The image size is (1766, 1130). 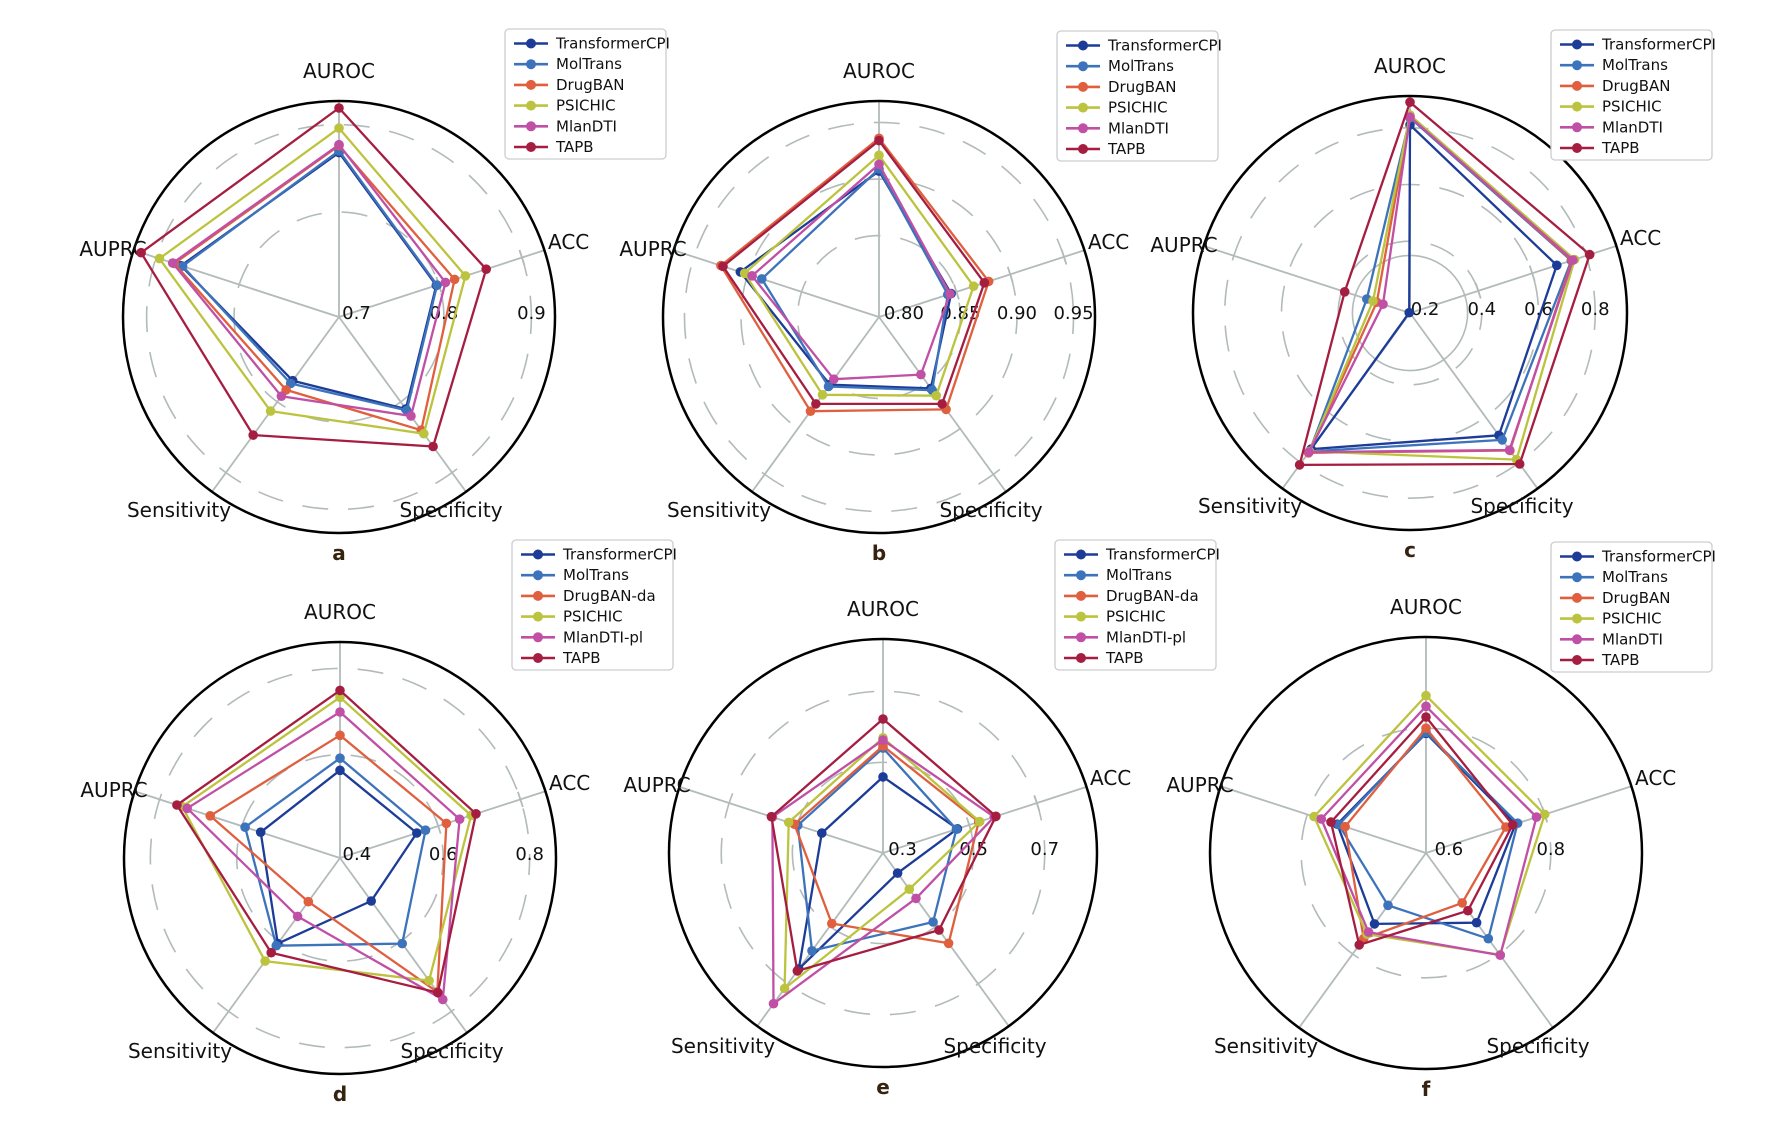 What do you see at coordinates (443, 854) in the screenshot?
I see `r-tick-label: 0.6` at bounding box center [443, 854].